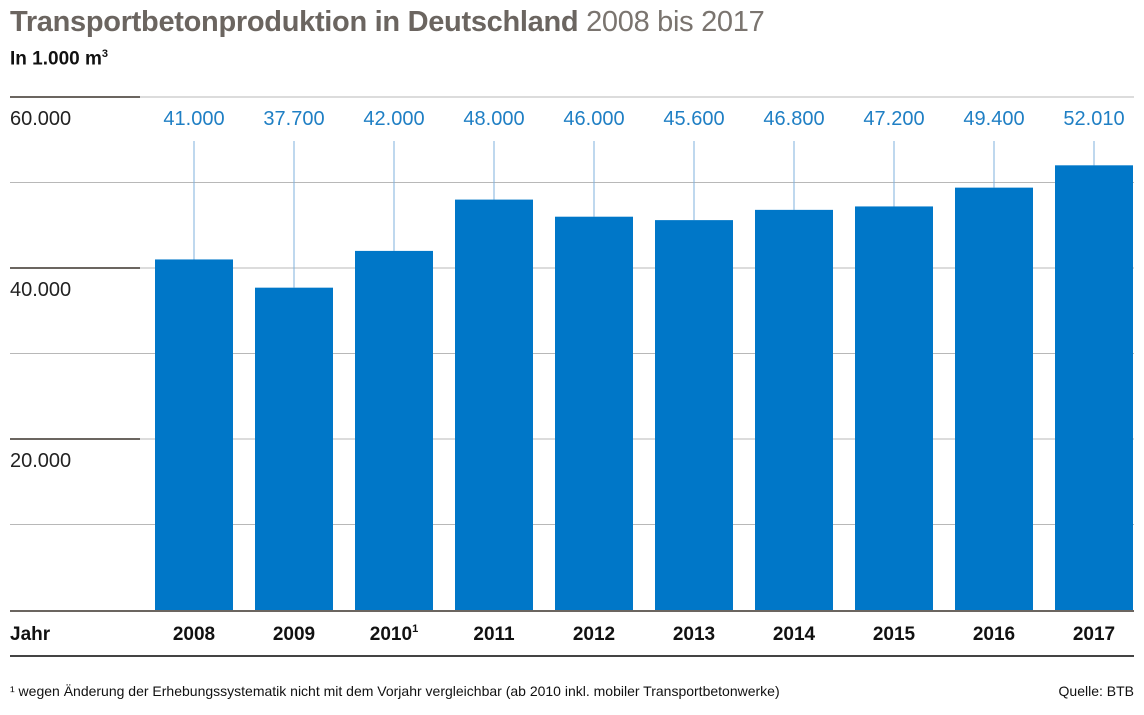  What do you see at coordinates (1094, 634) in the screenshot?
I see `x-tick-label: 2017` at bounding box center [1094, 634].